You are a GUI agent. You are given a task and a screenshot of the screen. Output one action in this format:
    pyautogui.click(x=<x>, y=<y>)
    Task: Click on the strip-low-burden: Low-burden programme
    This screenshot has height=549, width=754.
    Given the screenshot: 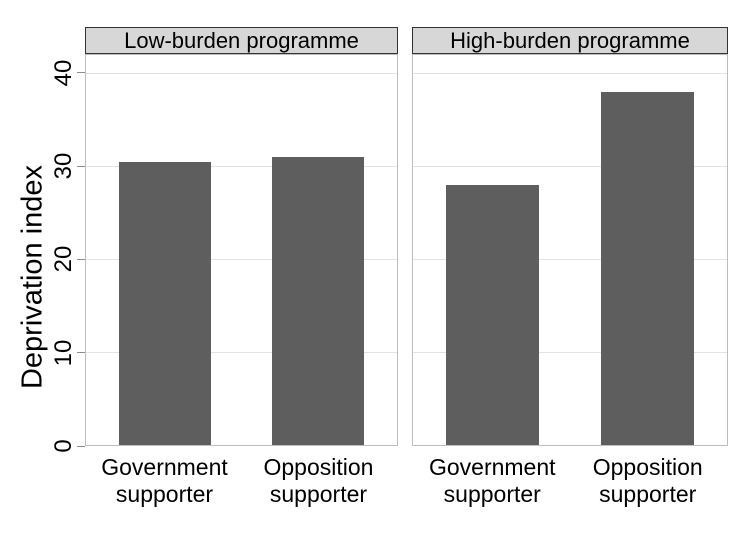 What is the action you would take?
    pyautogui.click(x=241, y=40)
    